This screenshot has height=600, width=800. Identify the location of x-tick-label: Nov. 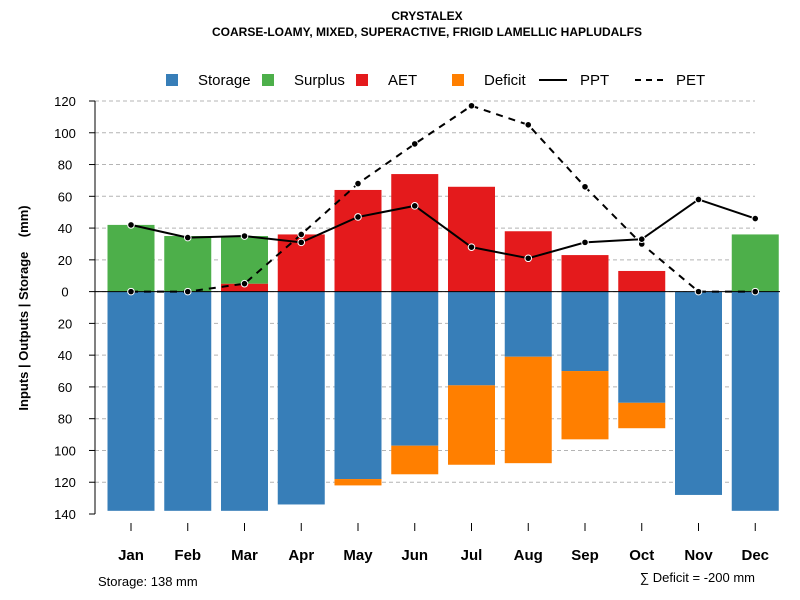
(698, 555).